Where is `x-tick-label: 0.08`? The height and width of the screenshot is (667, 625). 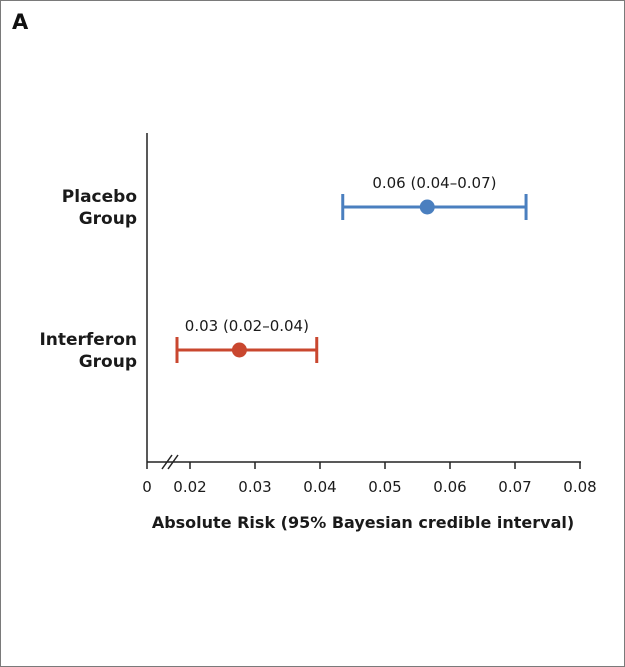 x-tick-label: 0.08 is located at coordinates (579, 487).